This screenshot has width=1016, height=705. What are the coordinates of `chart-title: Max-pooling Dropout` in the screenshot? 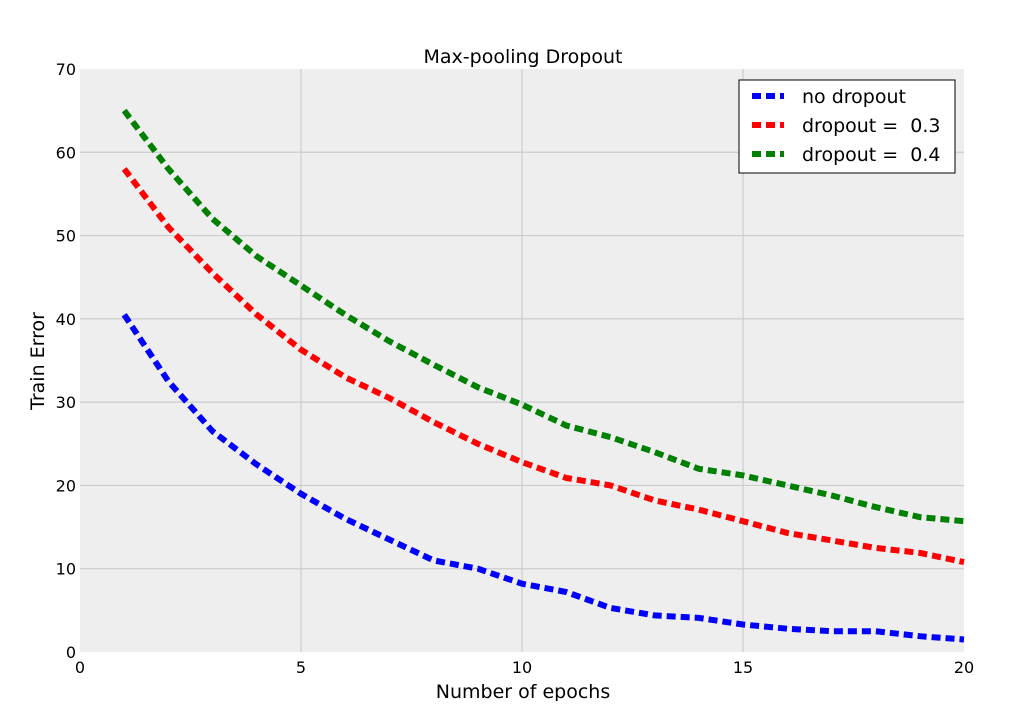 It's located at (523, 57).